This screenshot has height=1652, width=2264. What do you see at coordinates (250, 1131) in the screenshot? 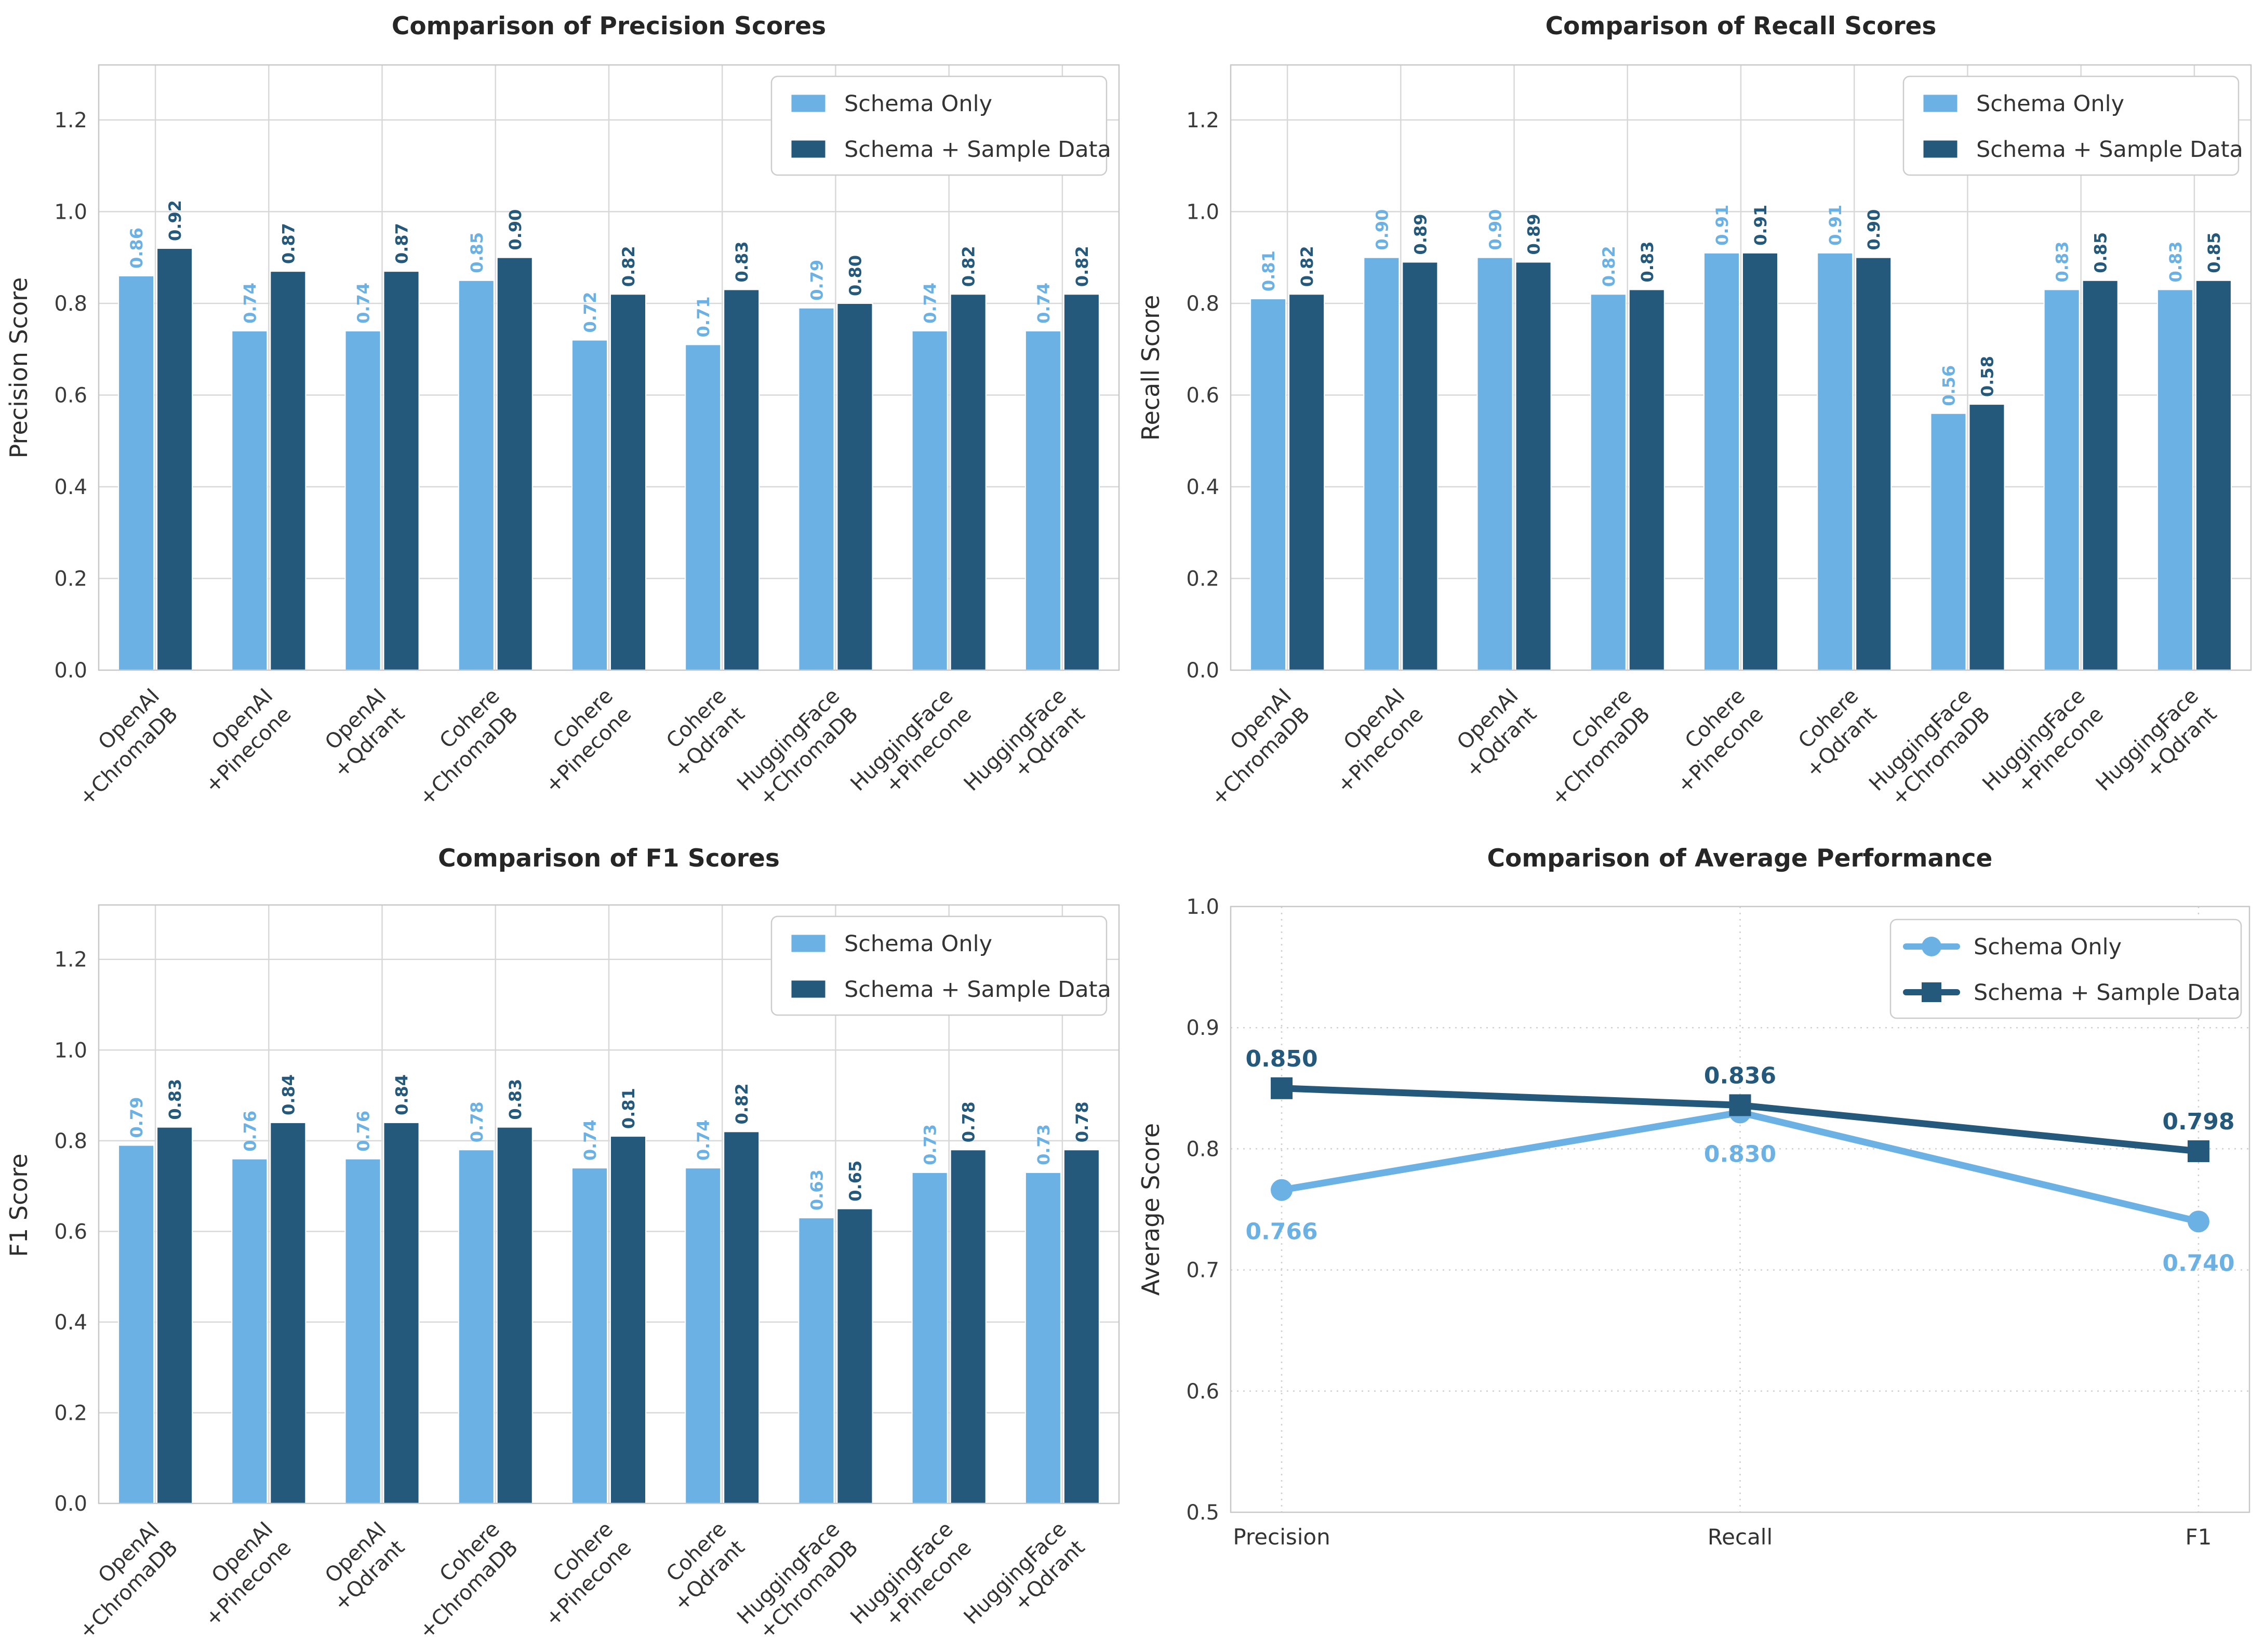
I see `bar-value-label: 0.76` at bounding box center [250, 1131].